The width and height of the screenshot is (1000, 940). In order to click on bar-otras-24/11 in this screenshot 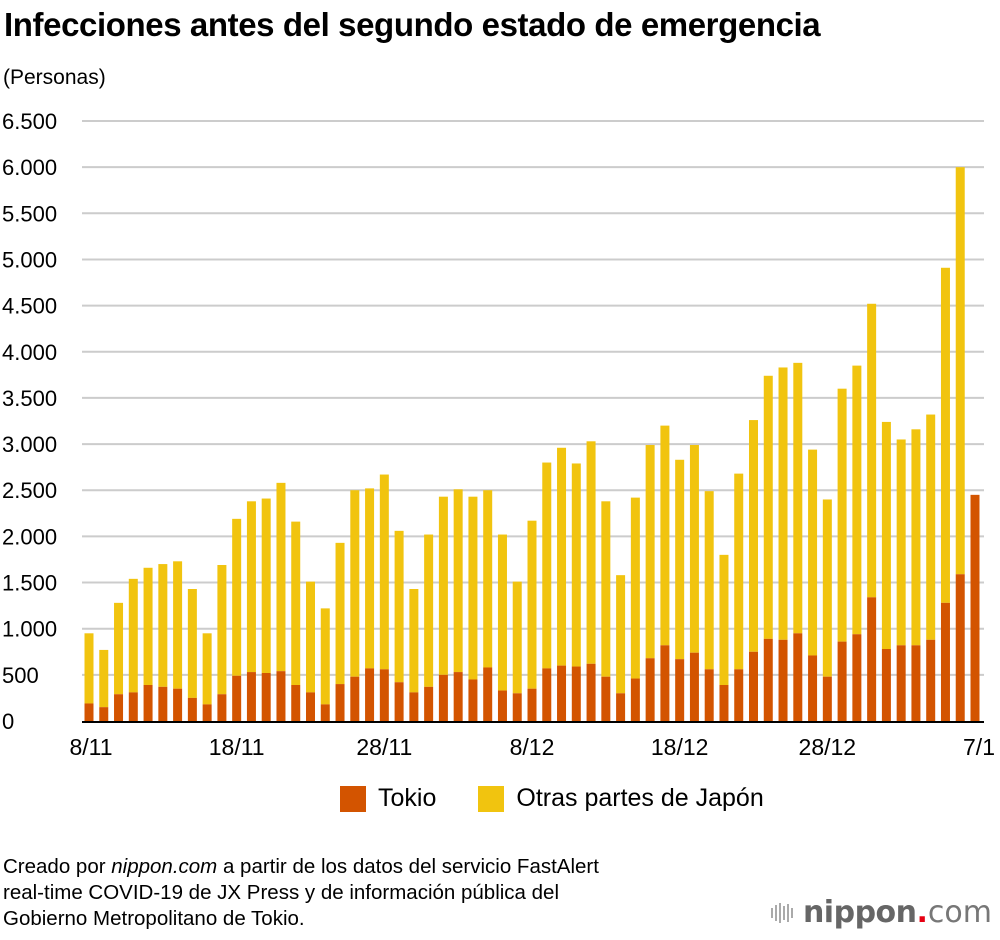, I will do `click(325, 656)`.